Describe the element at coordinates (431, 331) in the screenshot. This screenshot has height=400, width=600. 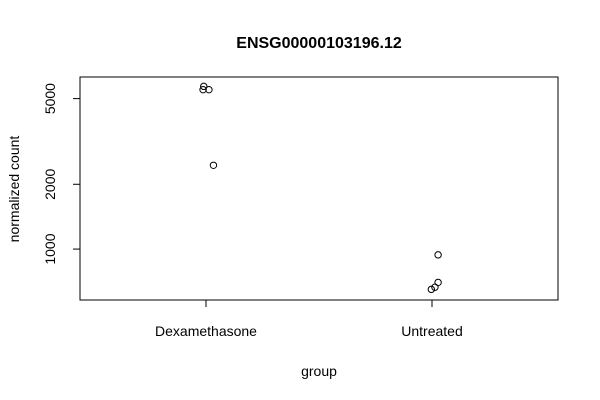
I see `x-tick-label: Untreated` at that location.